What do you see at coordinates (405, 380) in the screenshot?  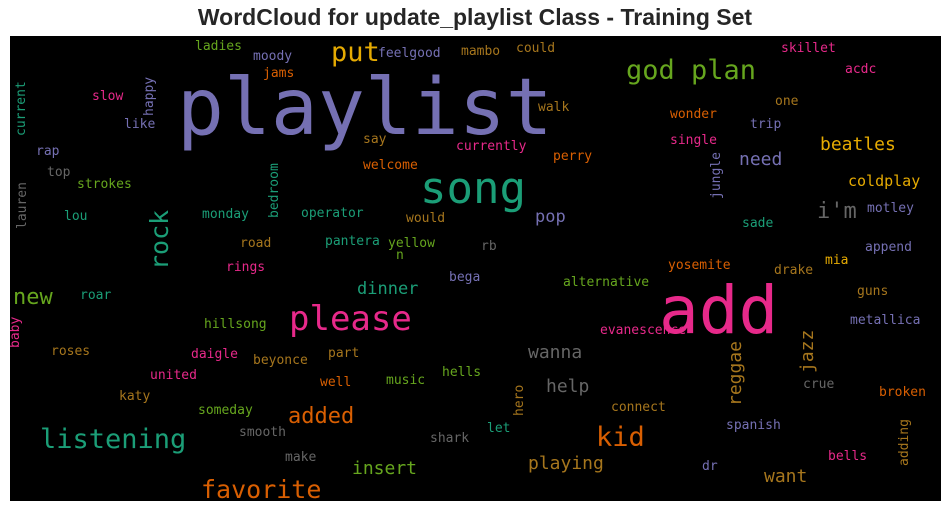 I see `word-music: music` at bounding box center [405, 380].